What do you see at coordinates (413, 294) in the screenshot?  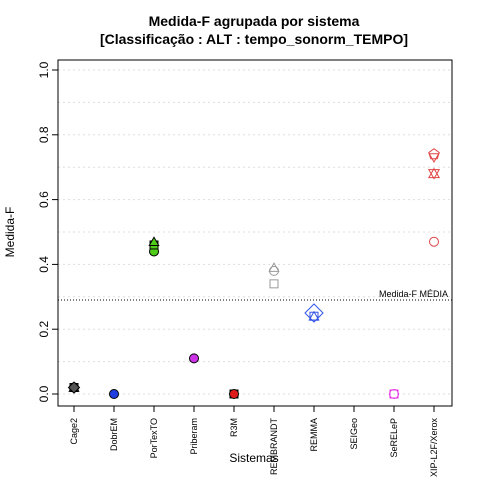 I see `reference-line-label: Medida-F MÉDIA` at bounding box center [413, 294].